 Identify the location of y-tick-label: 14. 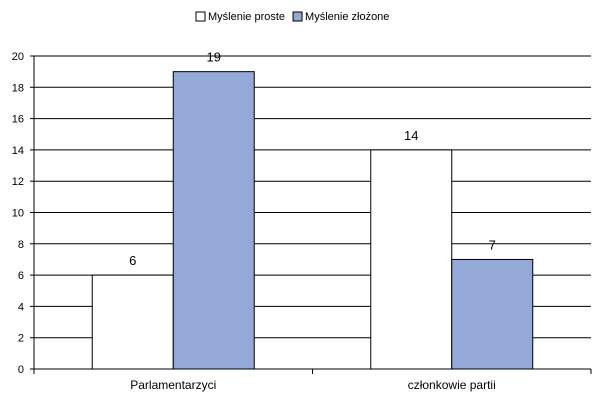
(18, 151).